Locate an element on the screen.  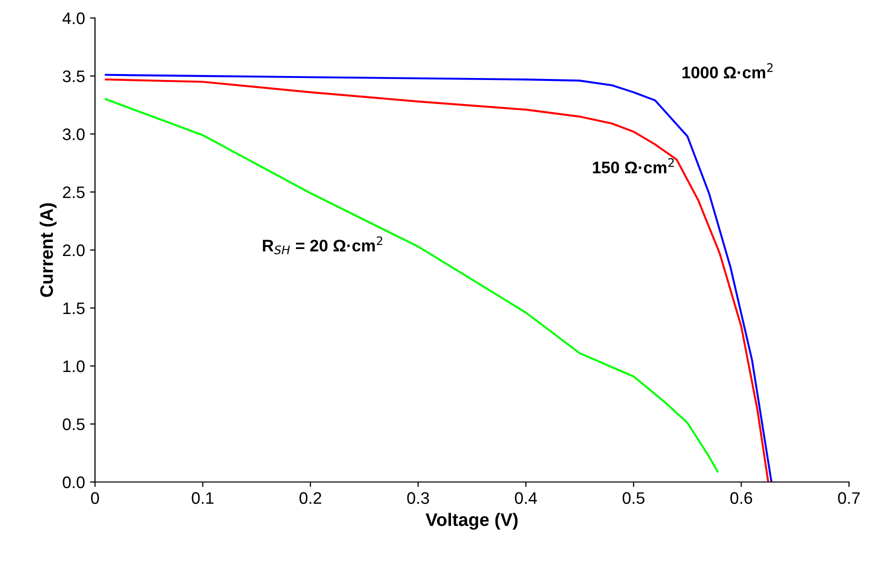
y-axis-title: Current (A) is located at coordinates (48, 250).